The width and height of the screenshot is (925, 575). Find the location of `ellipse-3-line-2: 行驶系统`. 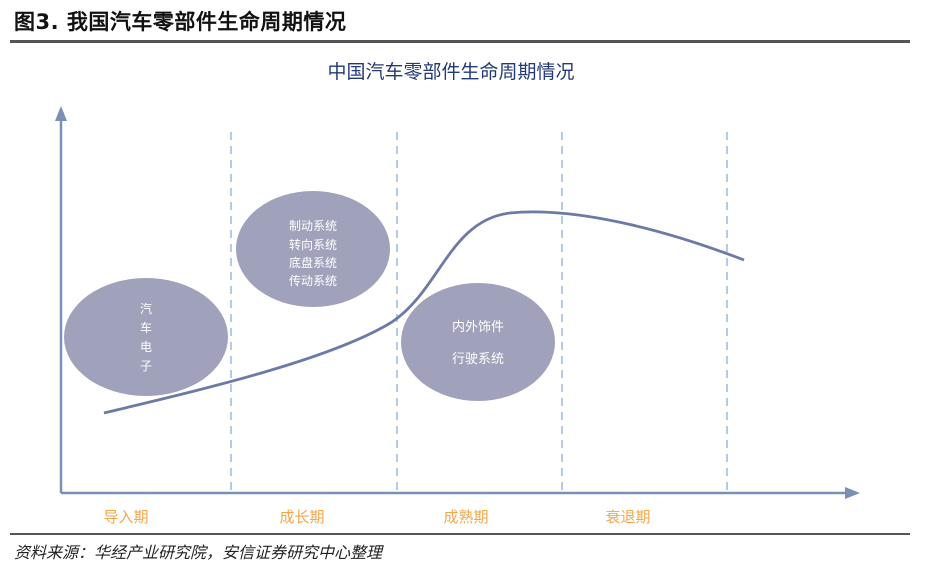

ellipse-3-line-2: 行驶系统 is located at coordinates (478, 359).